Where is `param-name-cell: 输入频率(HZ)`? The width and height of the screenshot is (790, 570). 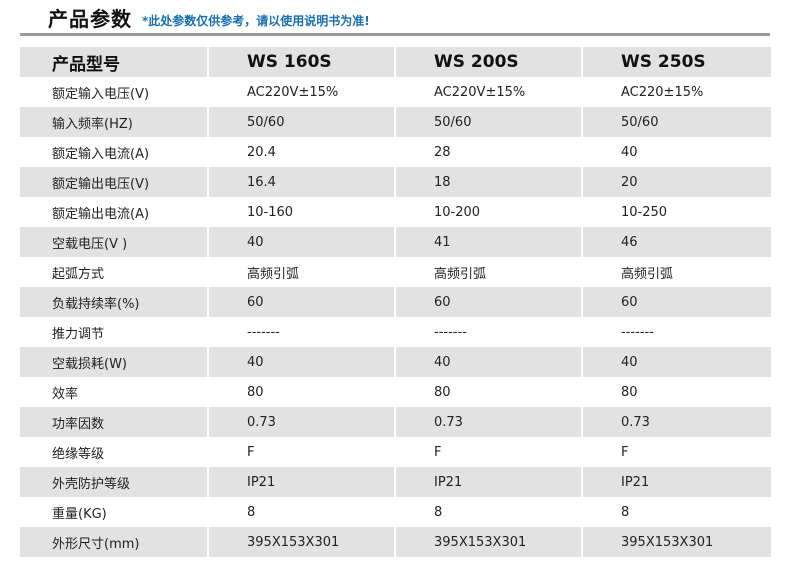
param-name-cell: 输入频率(HZ) is located at coordinates (114, 122).